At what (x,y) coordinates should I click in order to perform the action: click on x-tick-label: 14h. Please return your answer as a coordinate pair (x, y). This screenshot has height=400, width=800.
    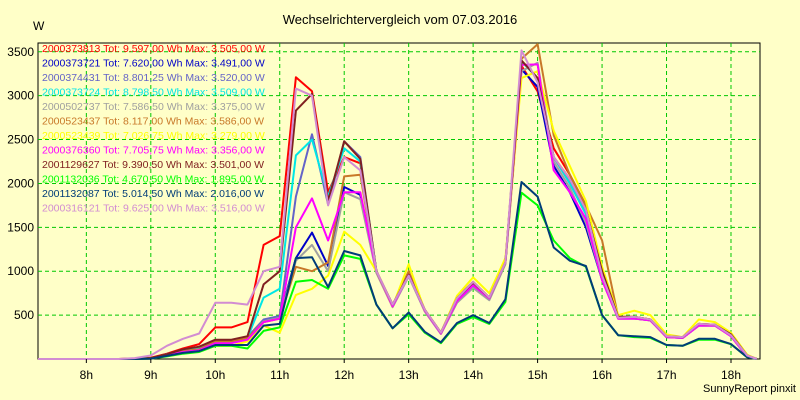
    Looking at the image, I should click on (473, 375).